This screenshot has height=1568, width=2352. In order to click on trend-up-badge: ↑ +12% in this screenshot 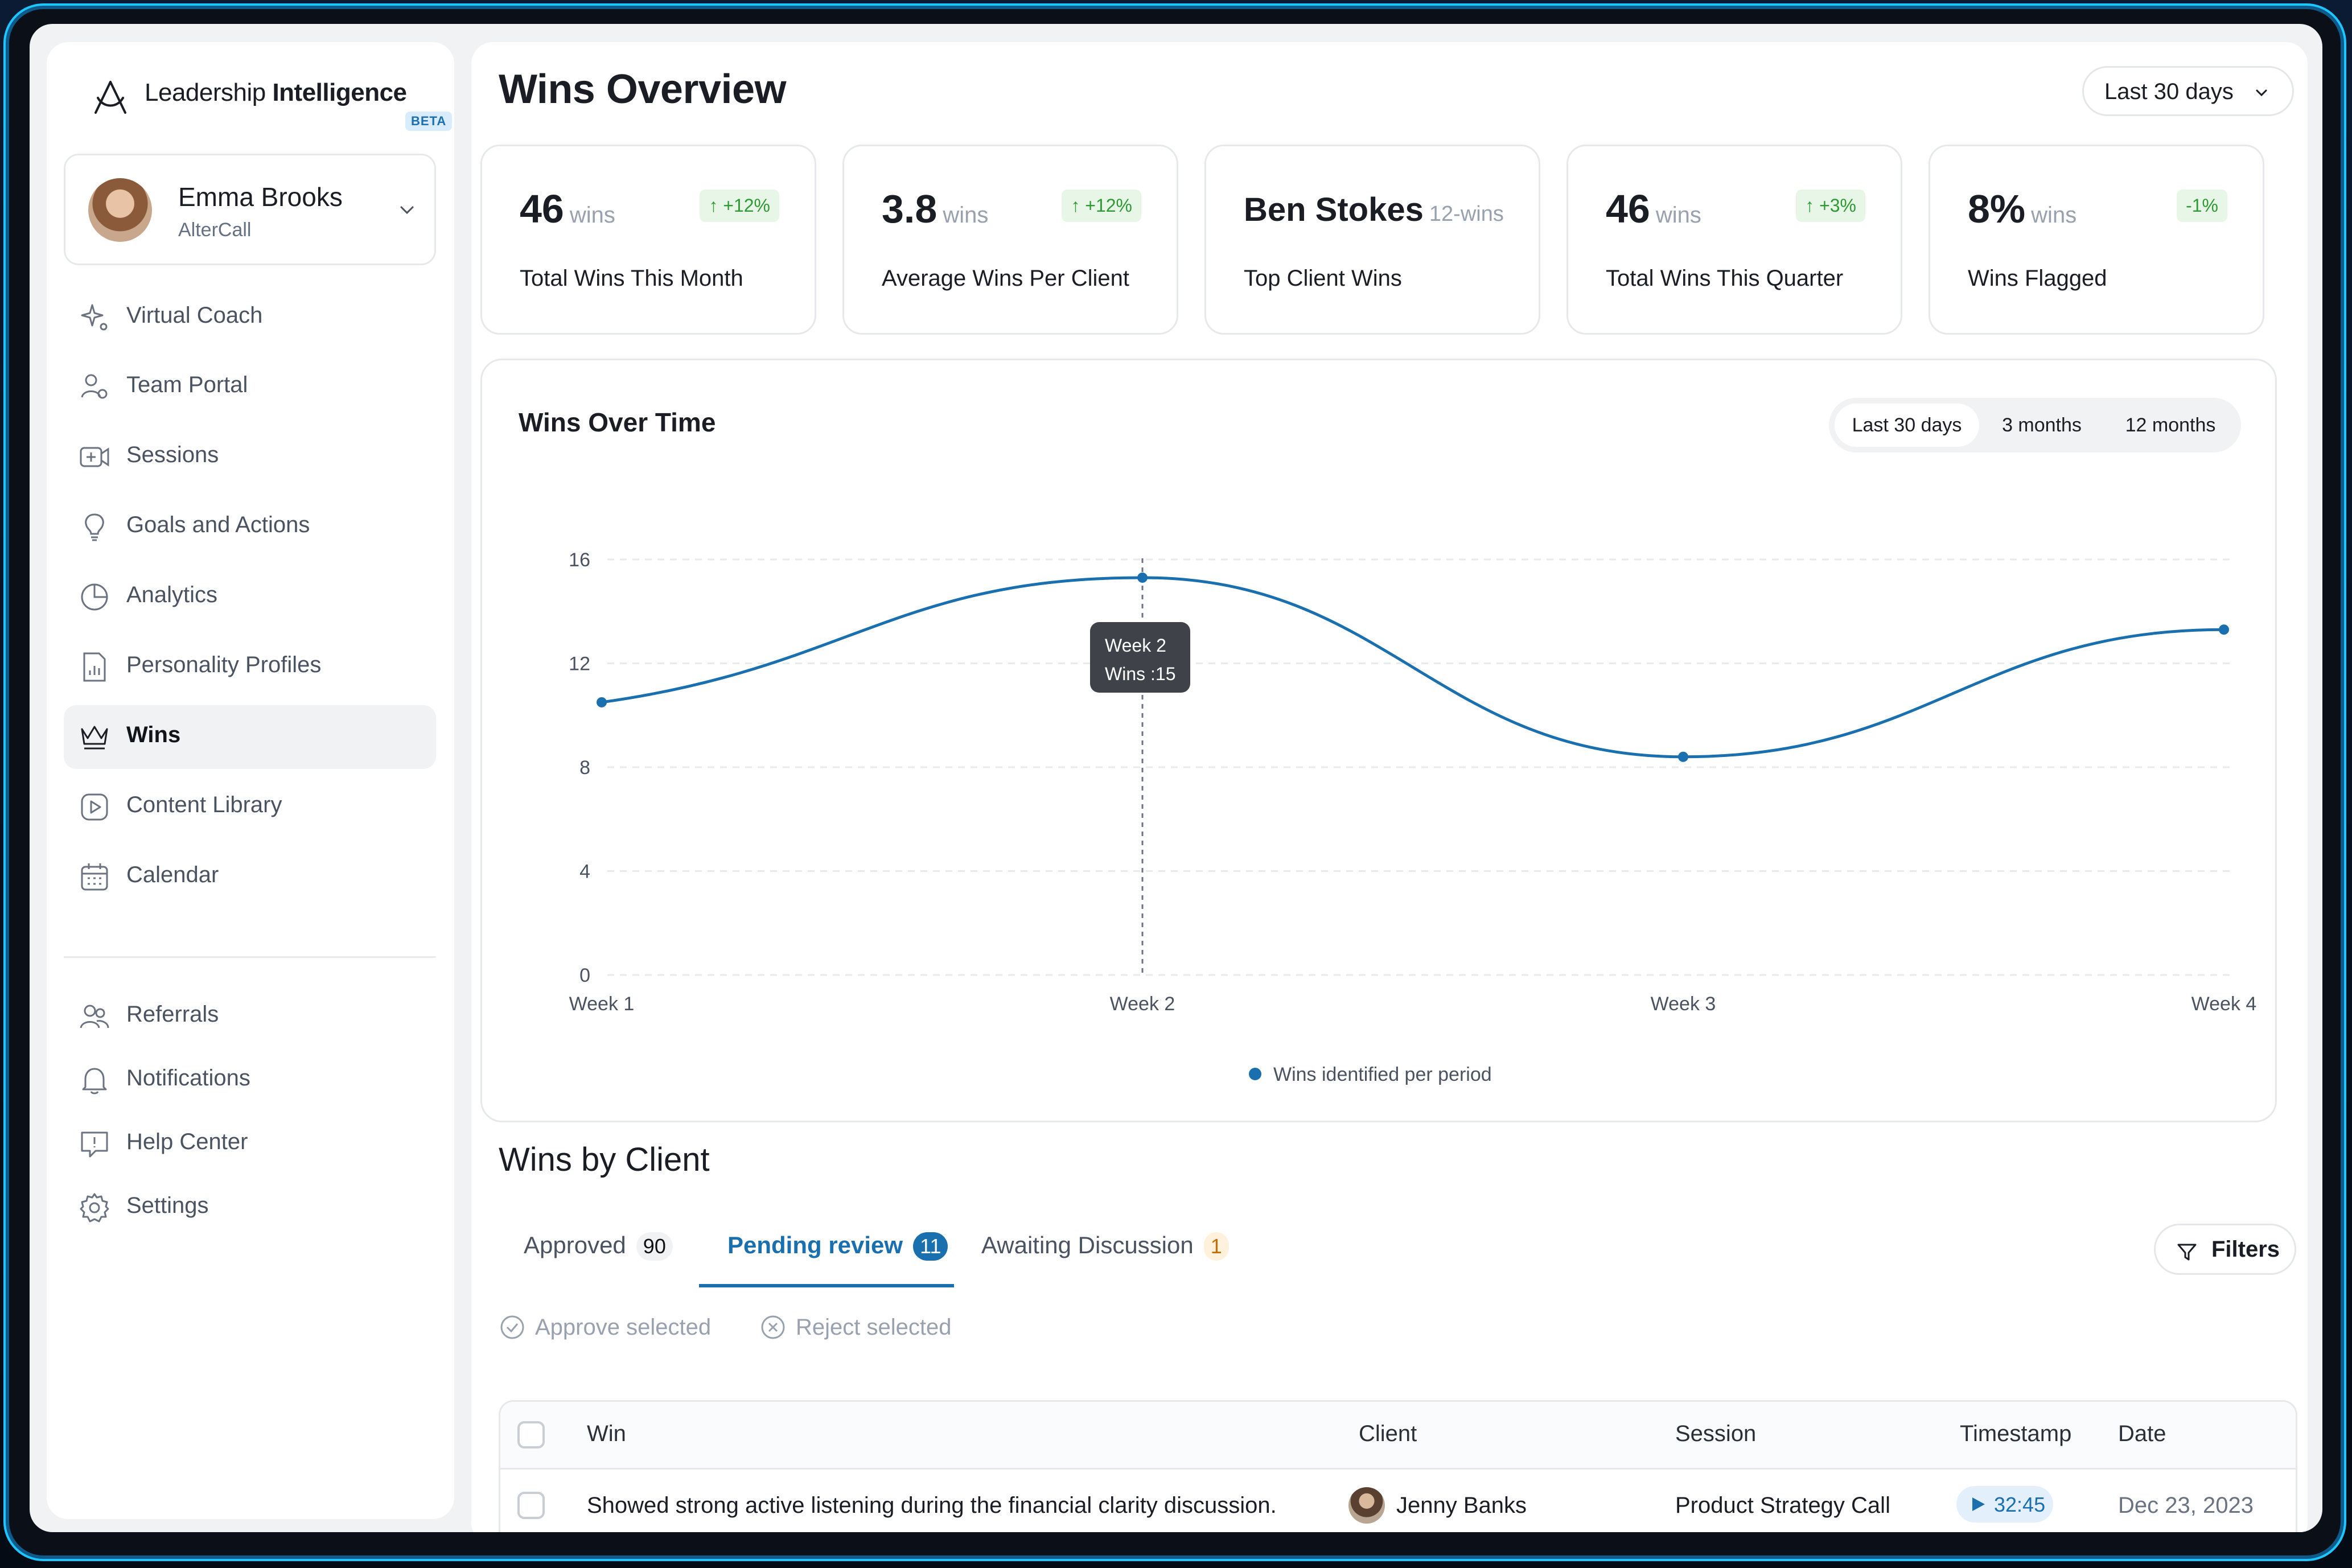, I will do `click(740, 206)`.